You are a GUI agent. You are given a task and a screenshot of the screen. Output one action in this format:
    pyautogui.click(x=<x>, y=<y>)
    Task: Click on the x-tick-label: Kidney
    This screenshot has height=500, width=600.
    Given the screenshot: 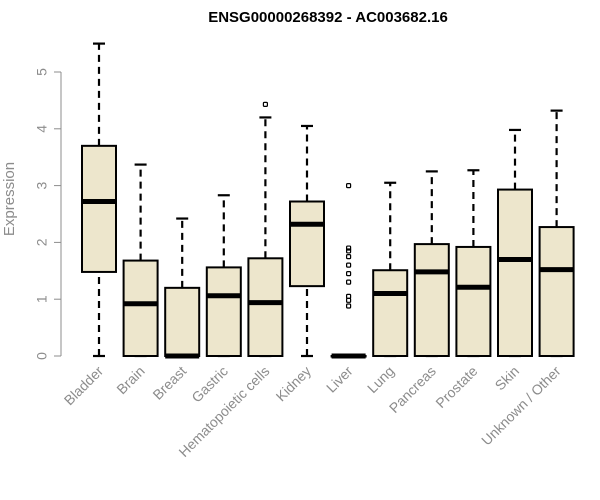 What is the action you would take?
    pyautogui.click(x=294, y=384)
    